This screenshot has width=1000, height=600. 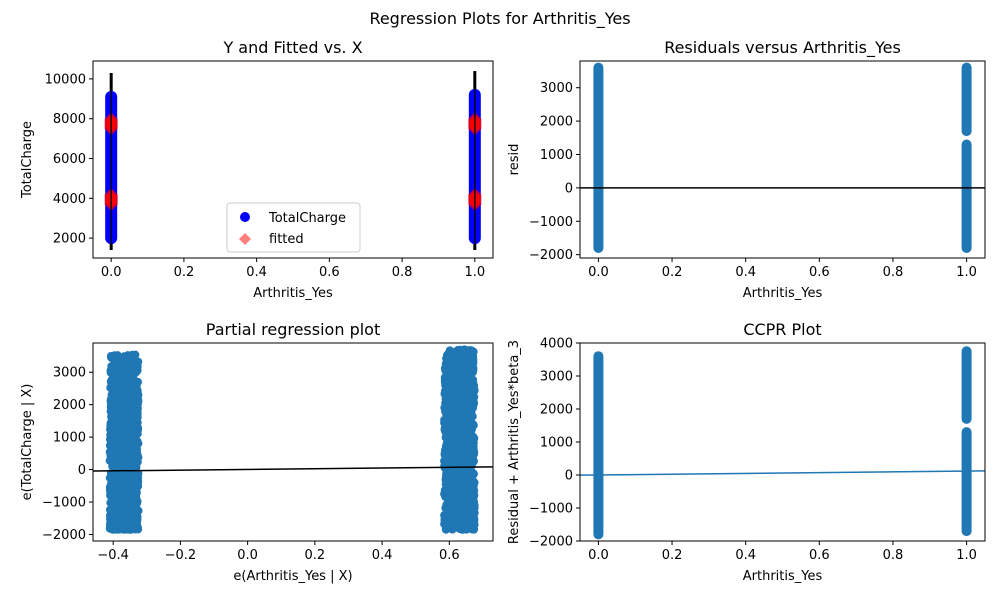 What do you see at coordinates (69, 438) in the screenshot?
I see `y-tick-label: 1000` at bounding box center [69, 438].